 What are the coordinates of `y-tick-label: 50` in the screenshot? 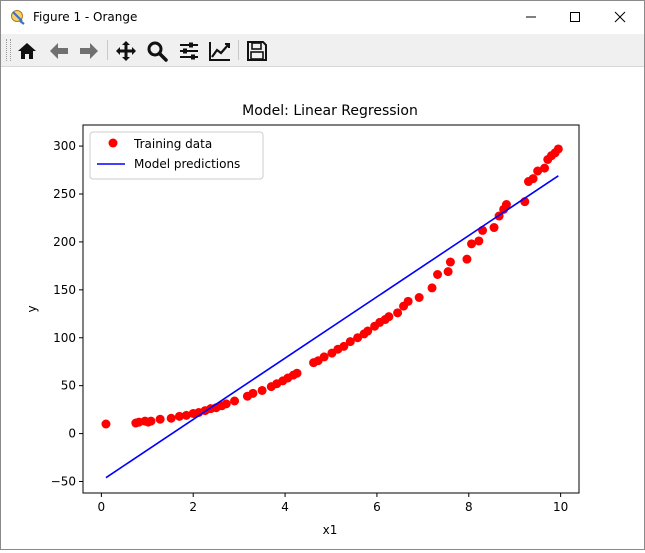 It's located at (68, 386).